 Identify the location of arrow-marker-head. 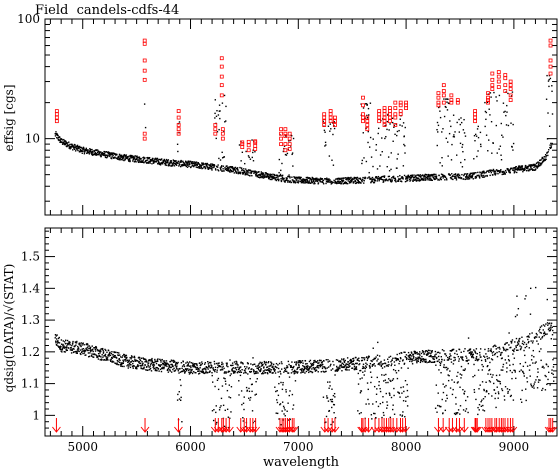
(382, 429).